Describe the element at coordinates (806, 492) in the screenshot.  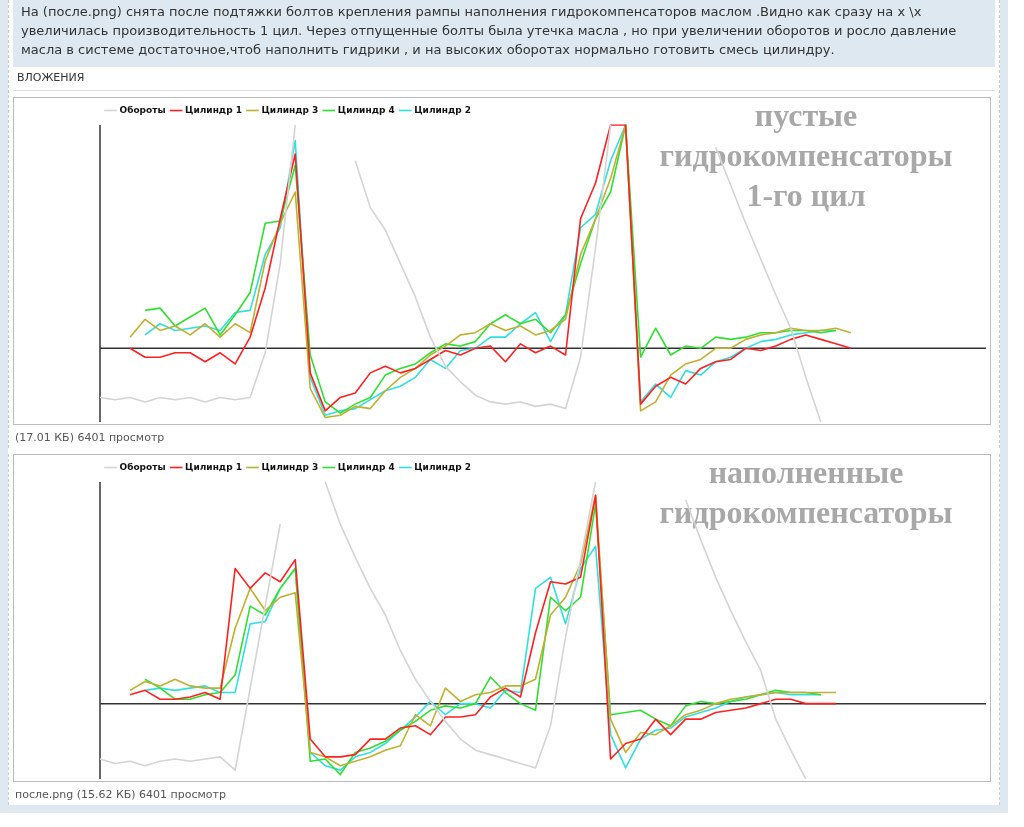
I see `annotation: наполненные гидрокомпенсаторы` at that location.